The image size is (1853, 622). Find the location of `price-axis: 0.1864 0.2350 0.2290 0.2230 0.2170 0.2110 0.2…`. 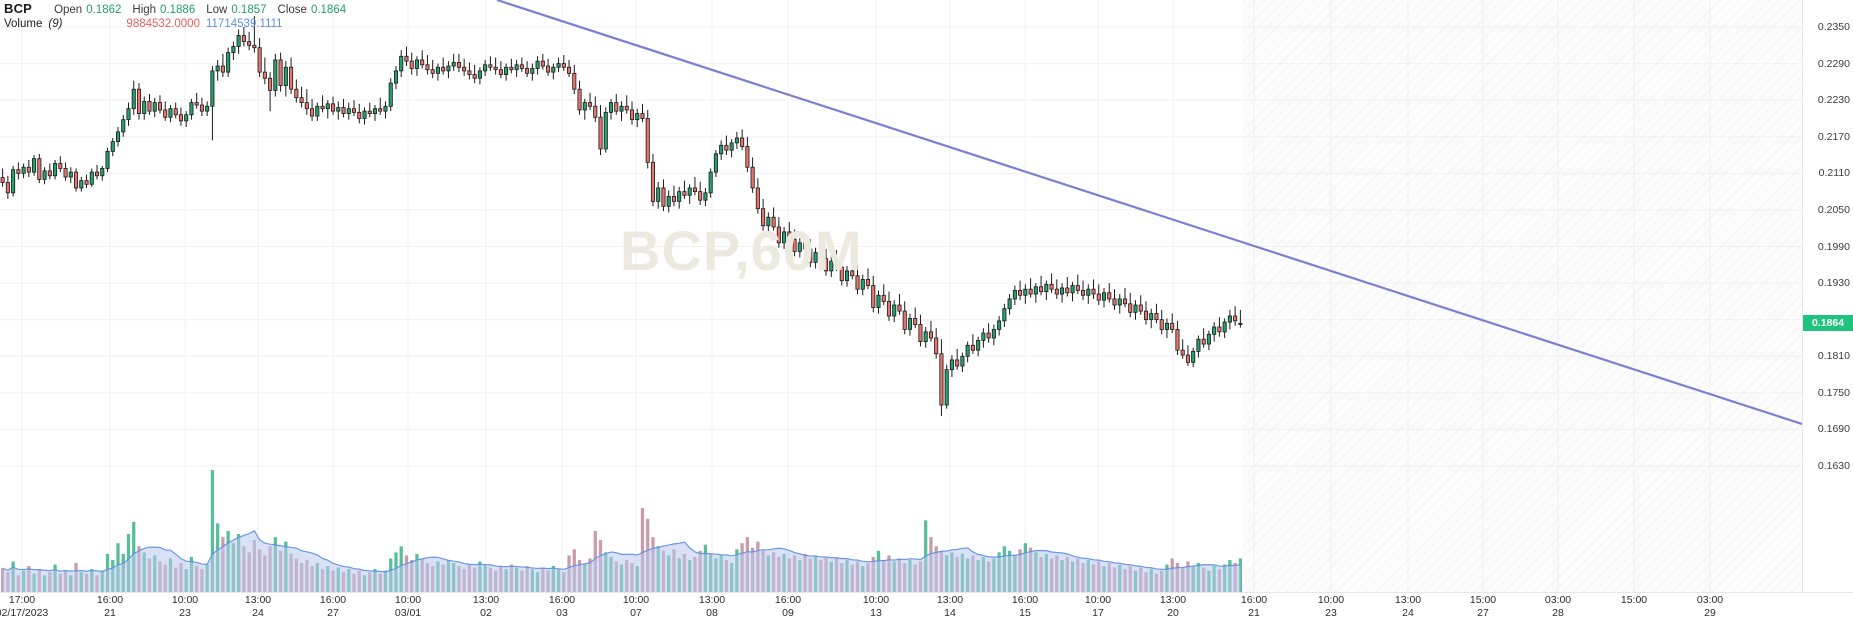

price-axis: 0.1864 0.2350 0.2290 0.2230 0.2170 0.2110 0.2… is located at coordinates (1827, 296).